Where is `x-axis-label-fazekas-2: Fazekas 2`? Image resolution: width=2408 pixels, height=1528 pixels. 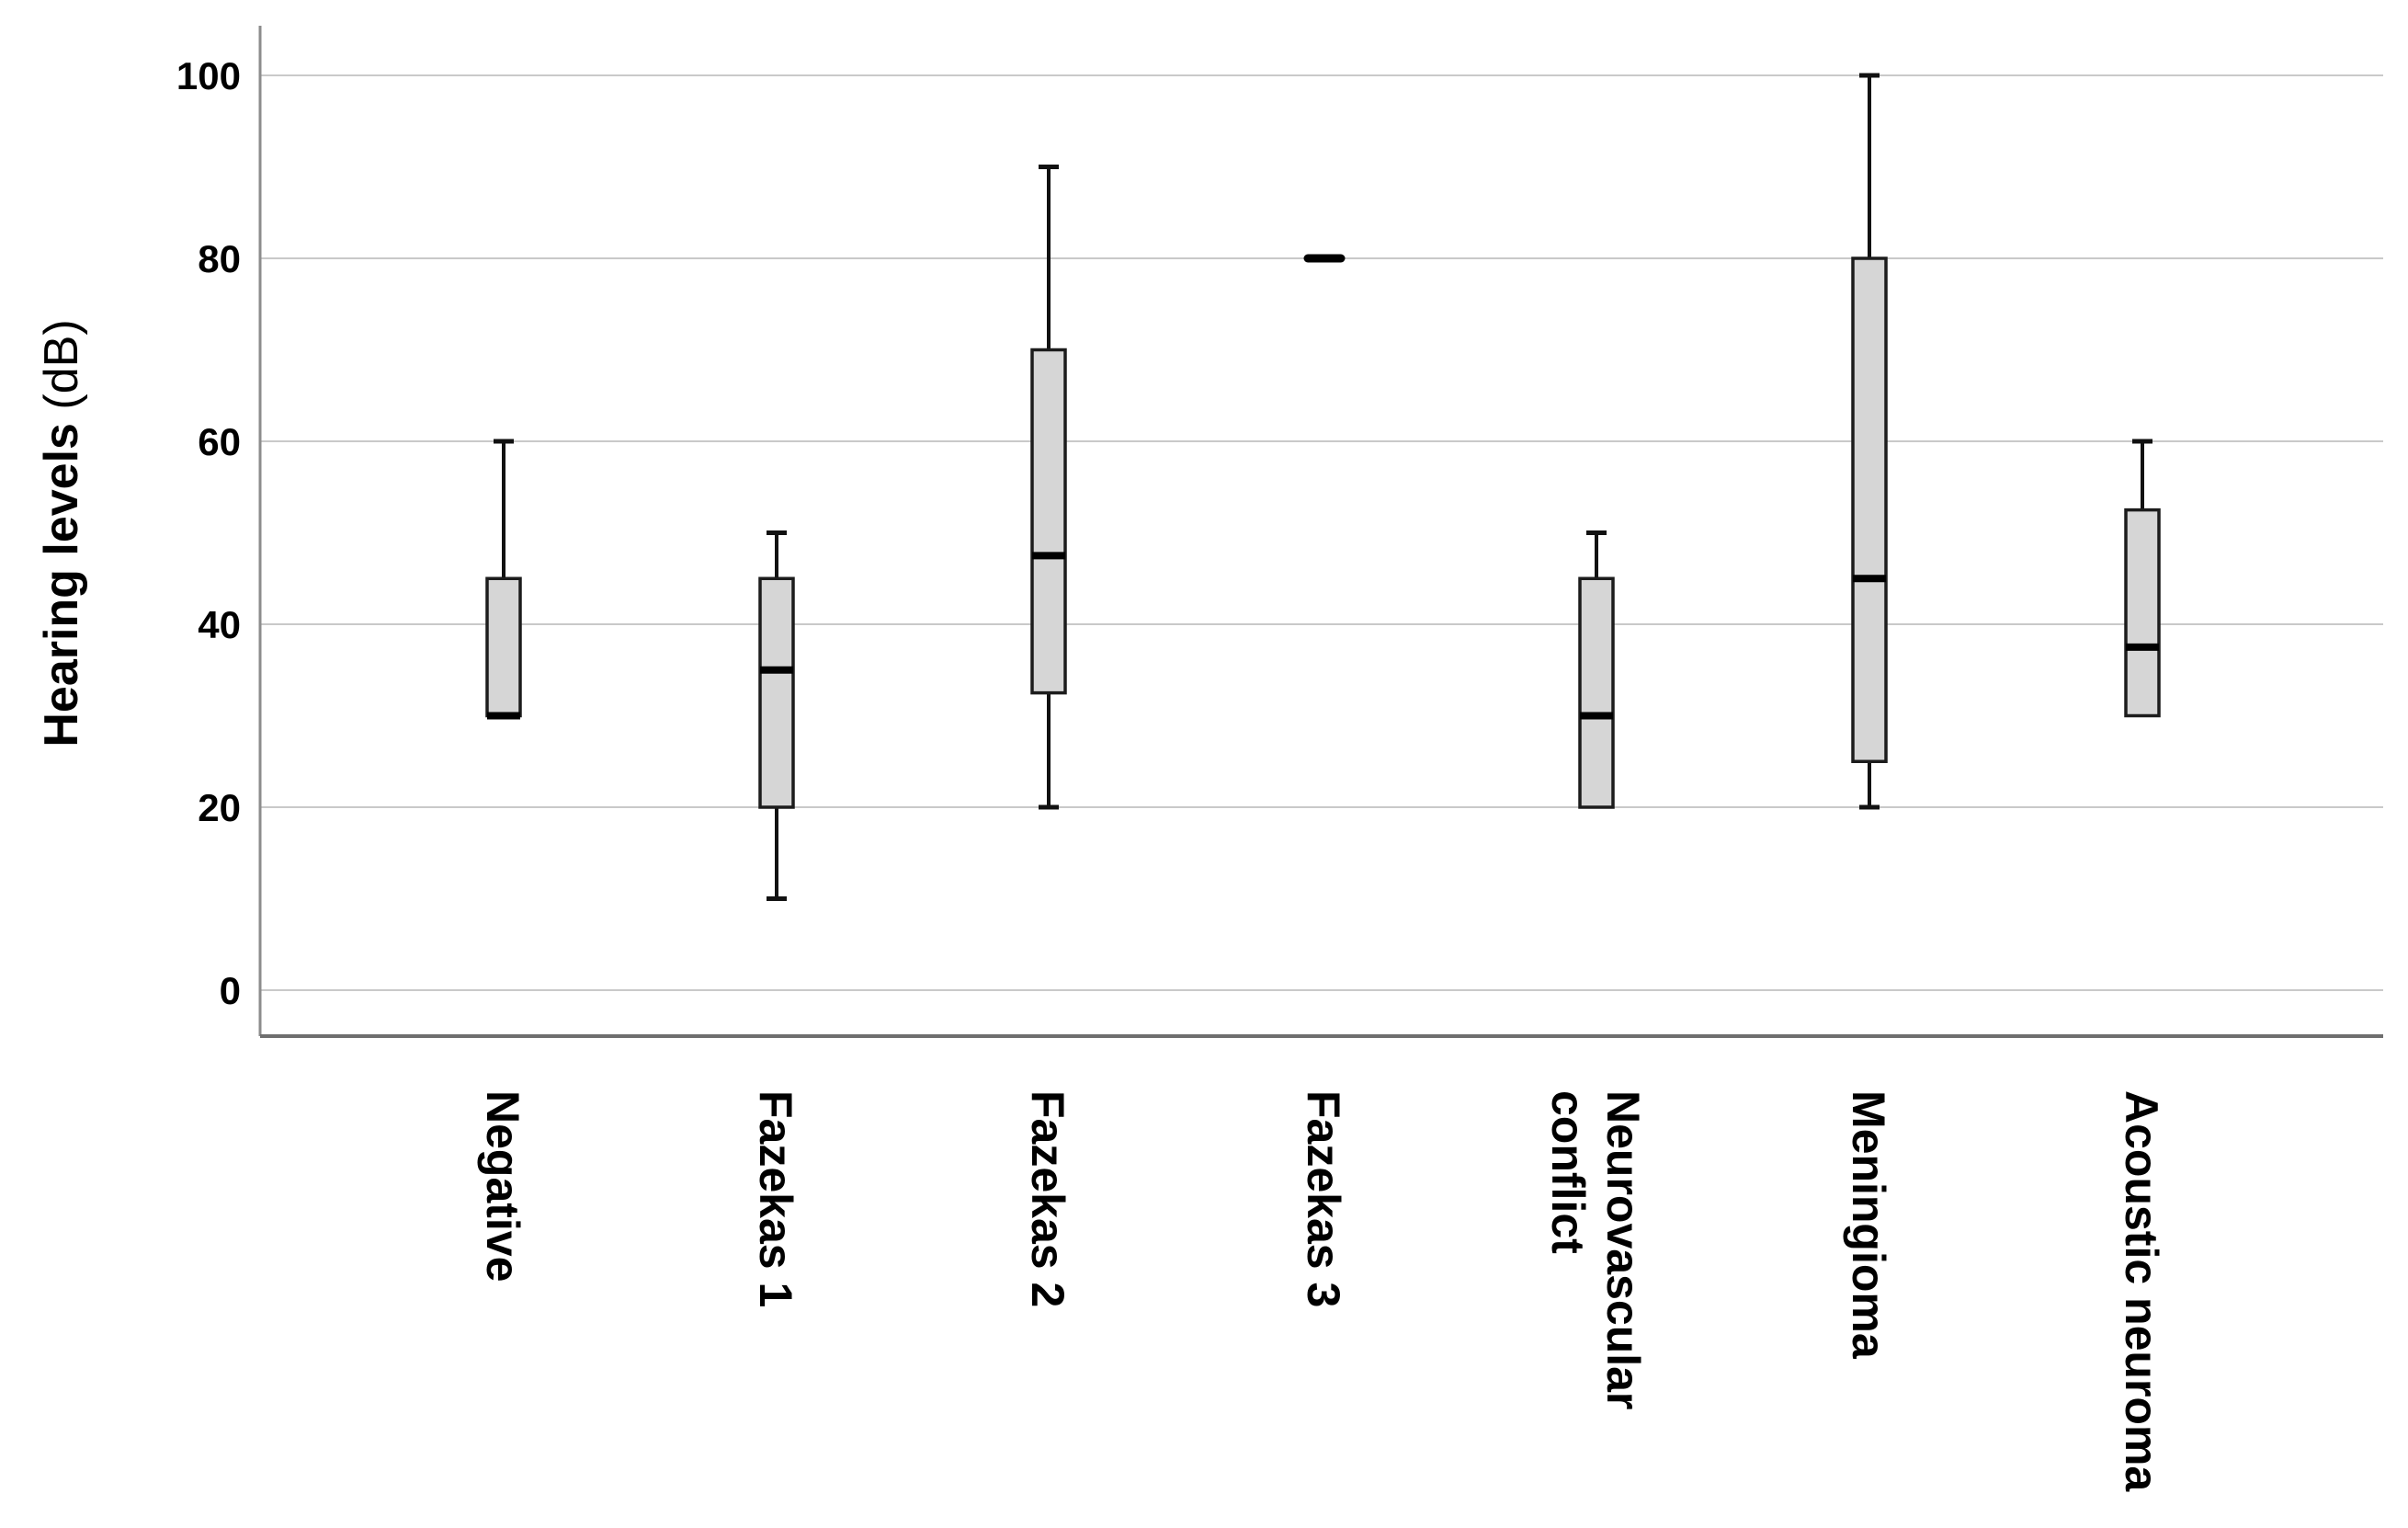 x-axis-label-fazekas-2: Fazekas 2 is located at coordinates (1047, 1198).